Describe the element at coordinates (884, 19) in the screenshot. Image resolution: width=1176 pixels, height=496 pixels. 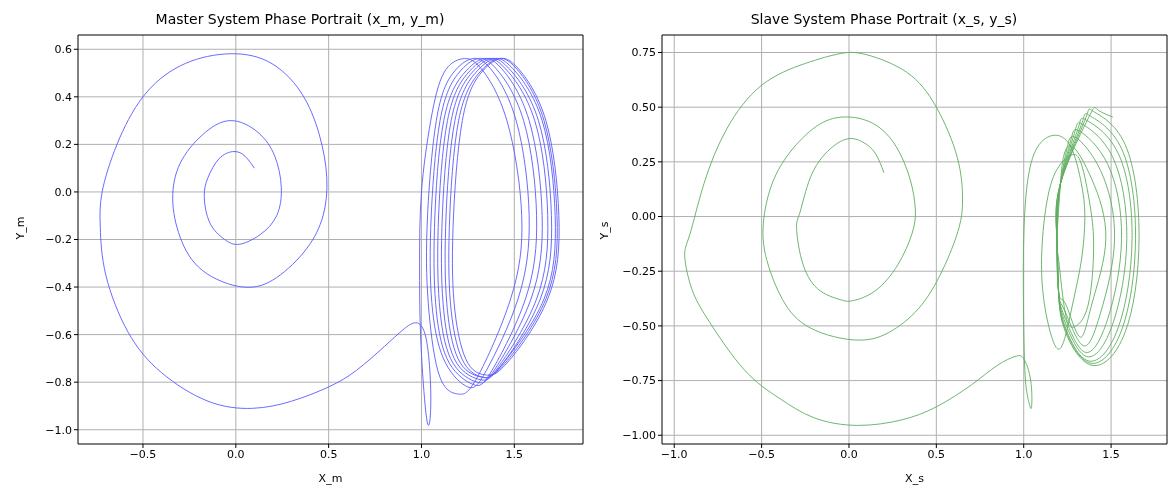
I see `chart-title: Slave System Phase Portrait (x_s, y_s)` at that location.